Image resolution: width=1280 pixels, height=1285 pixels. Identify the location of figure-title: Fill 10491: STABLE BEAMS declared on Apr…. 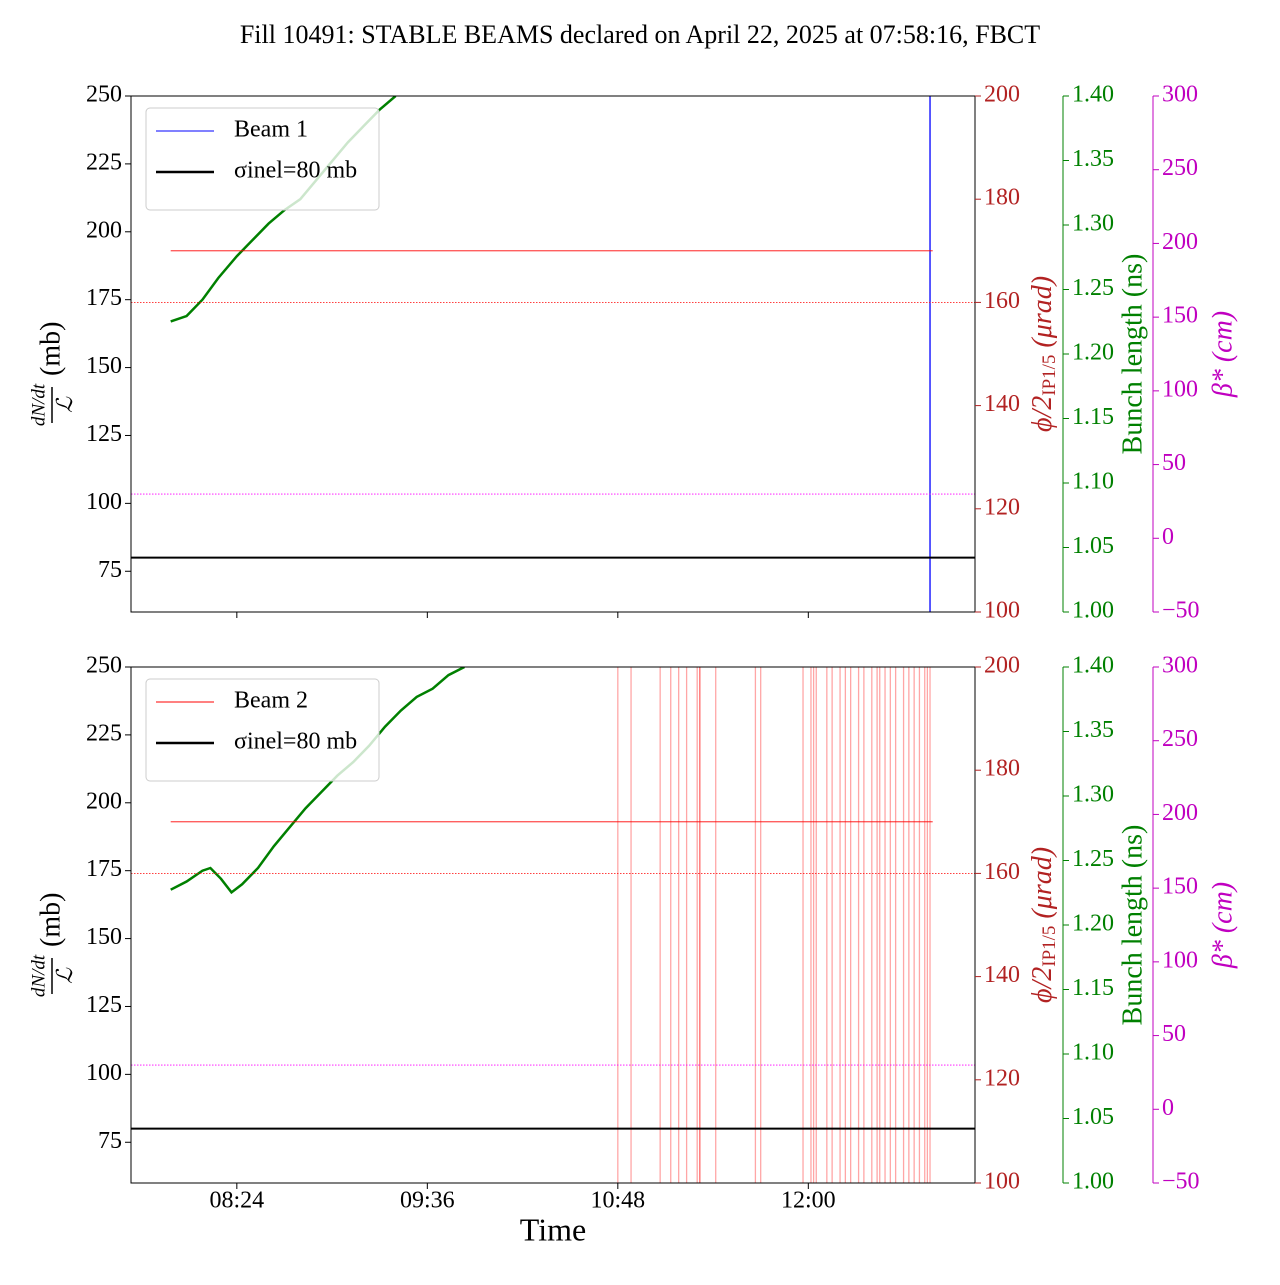
(640, 34).